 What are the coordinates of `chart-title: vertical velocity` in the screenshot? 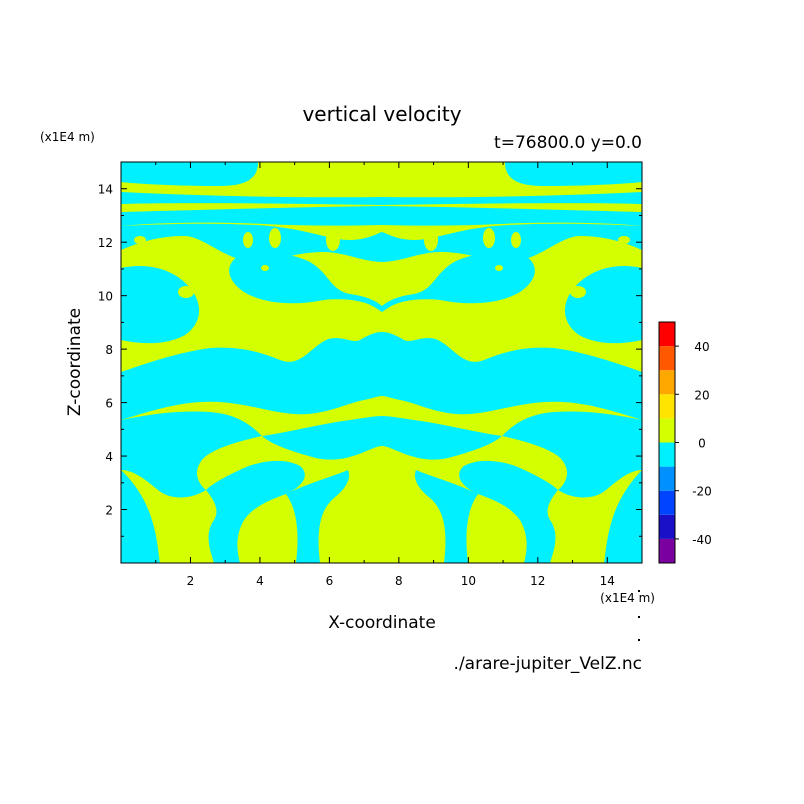 It's located at (381, 114).